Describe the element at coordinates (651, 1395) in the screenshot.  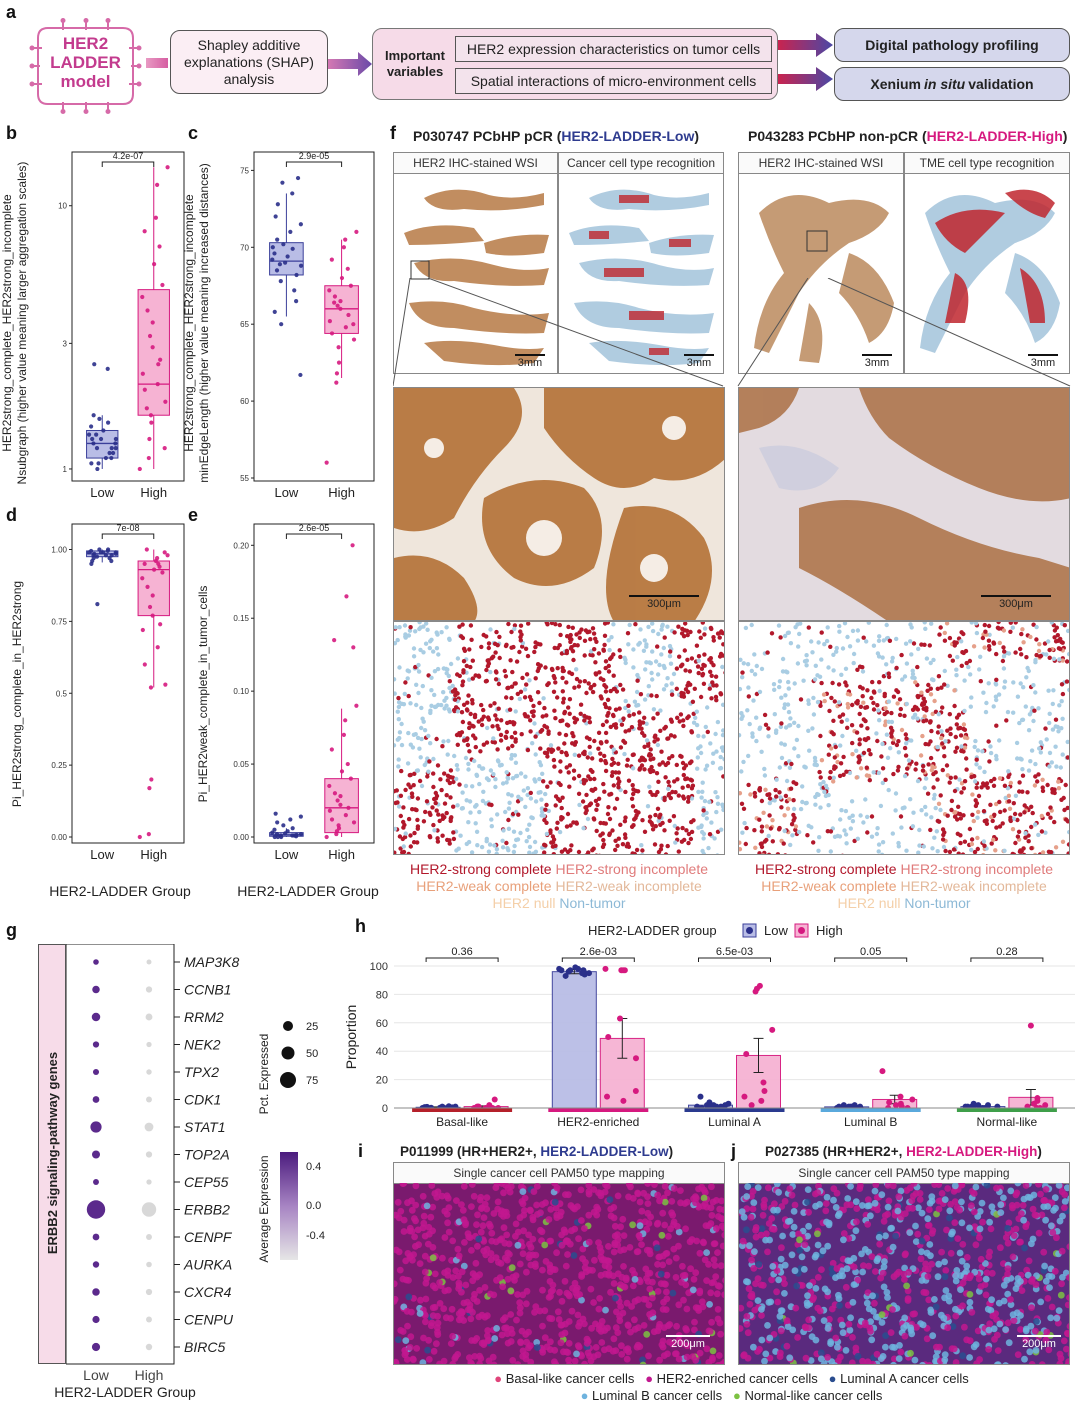
I see `pam50-legend-lumb: ● Luminal B cancer cells` at that location.